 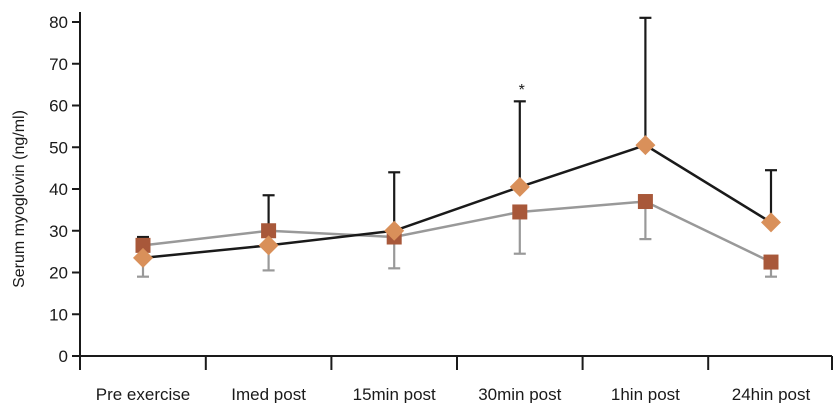 What do you see at coordinates (58, 64) in the screenshot?
I see `y-tick-label: 70` at bounding box center [58, 64].